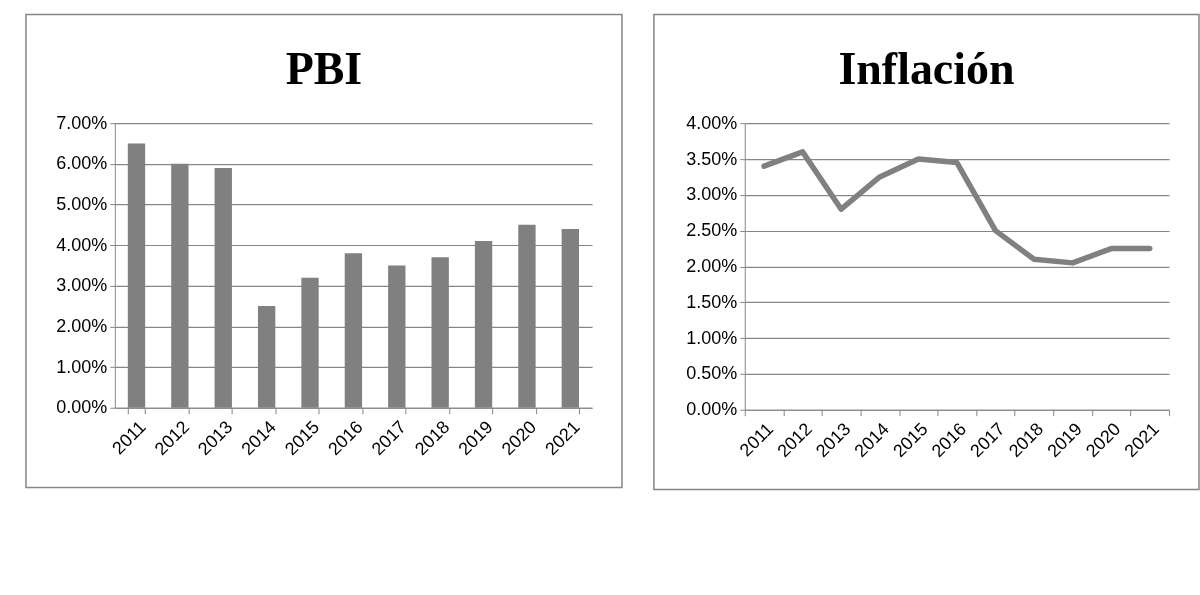  Describe the element at coordinates (712, 301) in the screenshot. I see `y-tick-label: 1.50%` at that location.